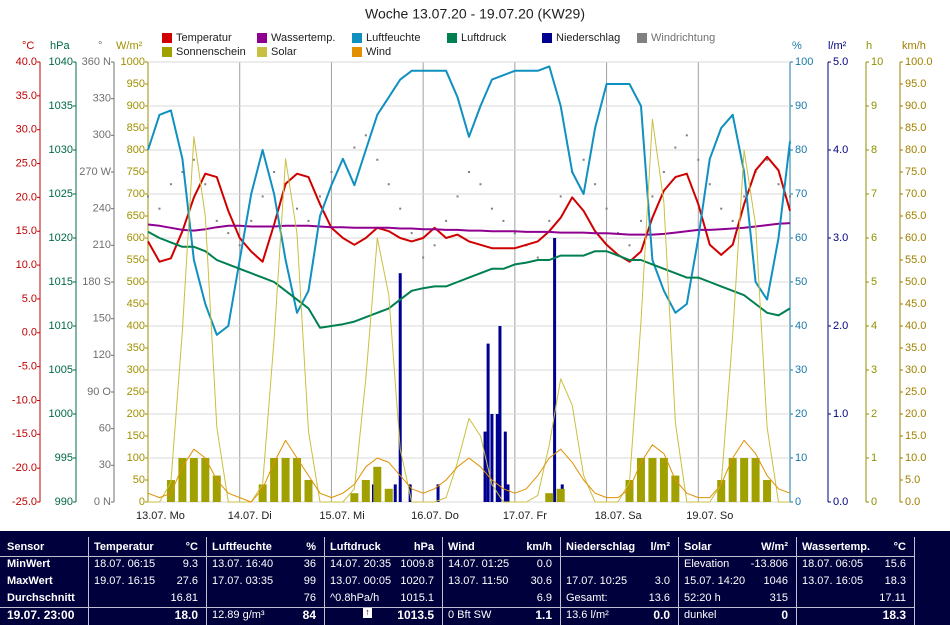 The width and height of the screenshot is (950, 625). I want to click on x-tick-label: 15.07. Mi, so click(341, 516).